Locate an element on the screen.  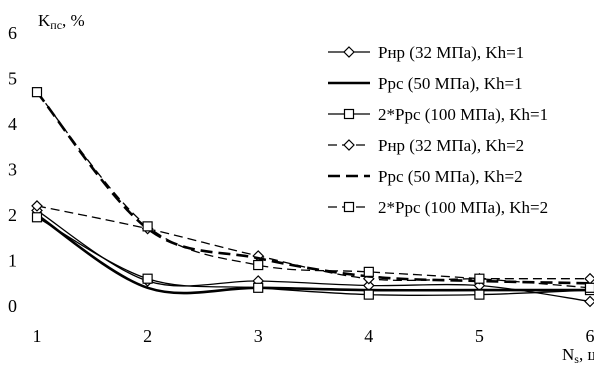
legend-entry: 2*Ppc (100 МПа), Kh=2 is located at coordinates (438, 207).